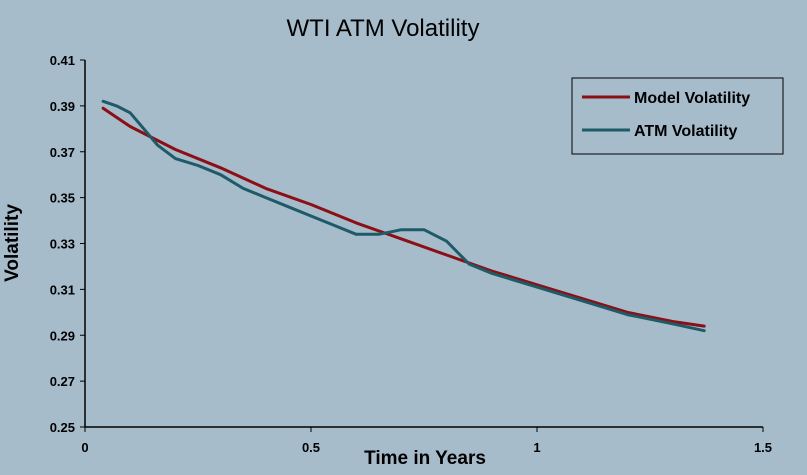 Image resolution: width=807 pixels, height=475 pixels. What do you see at coordinates (62, 198) in the screenshot?
I see `y-tick-label: 0.35` at bounding box center [62, 198].